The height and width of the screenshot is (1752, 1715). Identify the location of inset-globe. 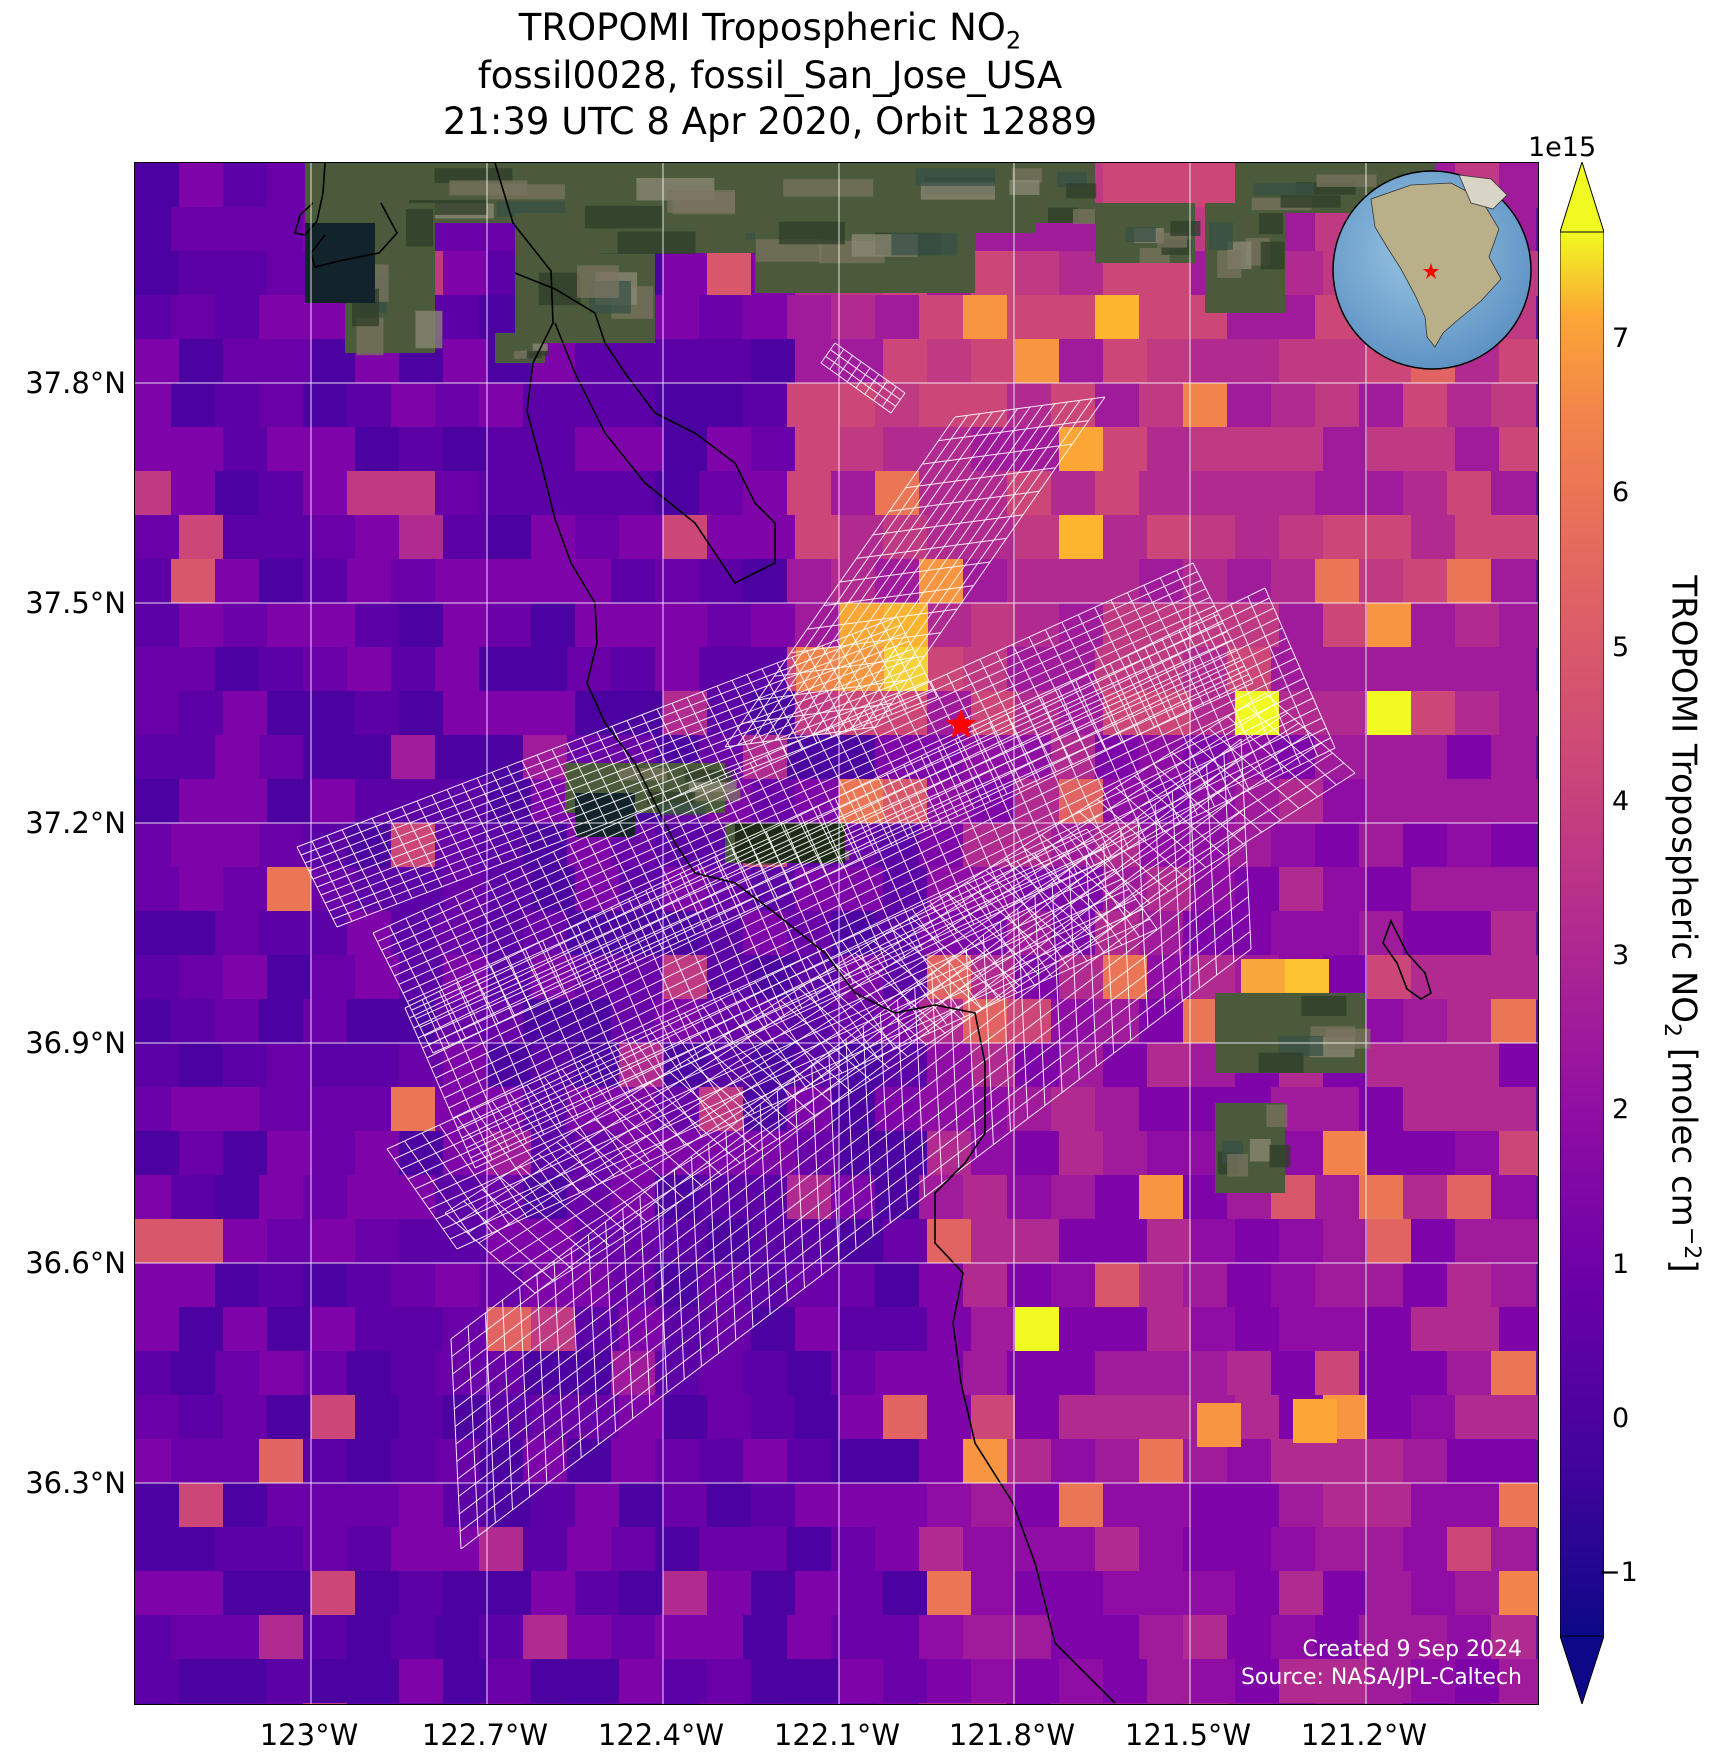
(1432, 270).